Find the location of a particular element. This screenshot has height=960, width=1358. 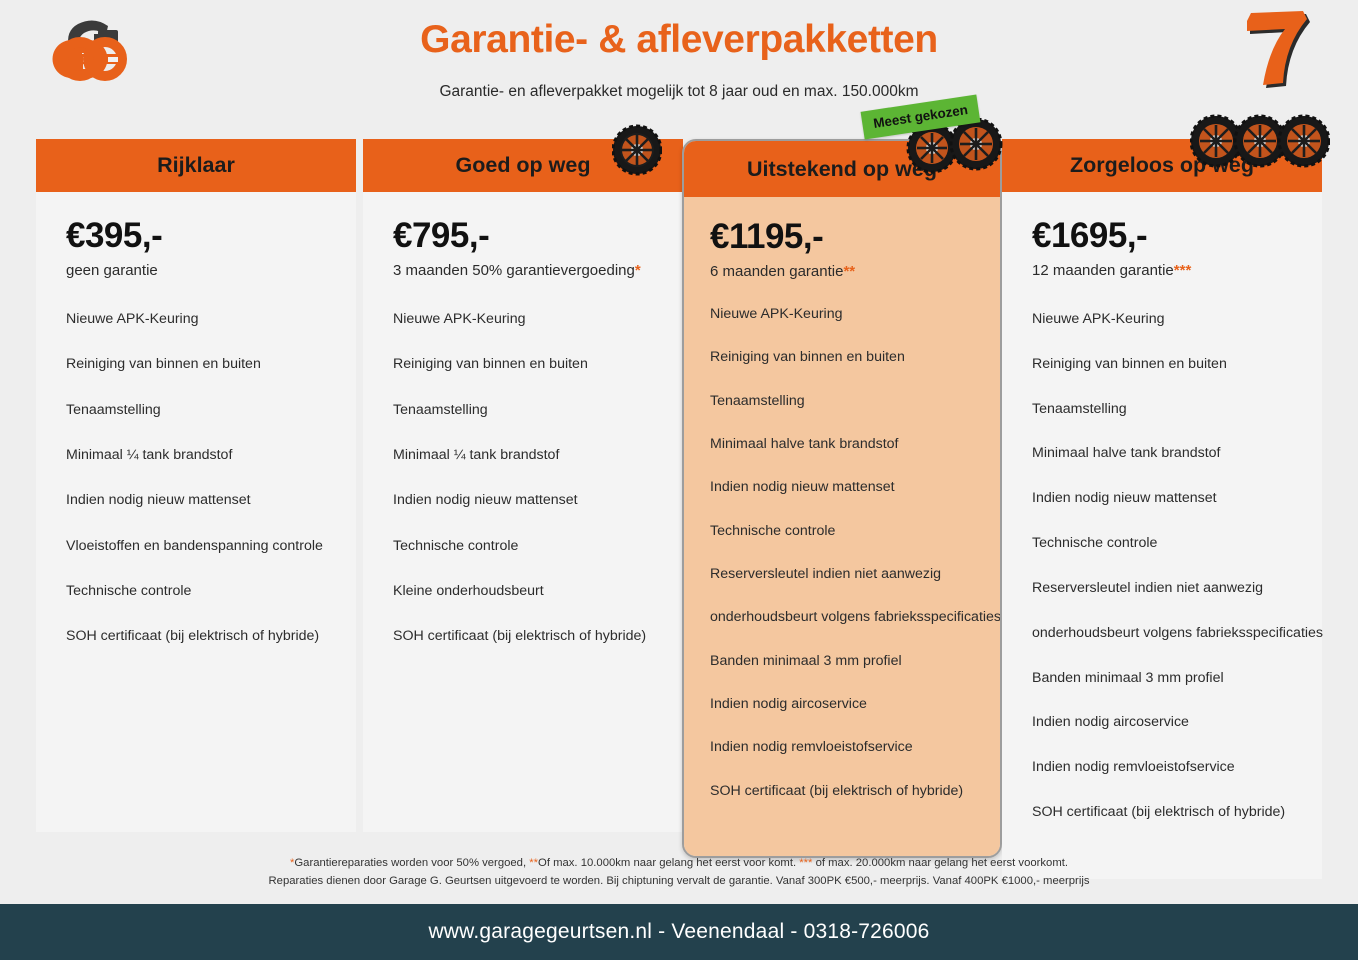

card-header: Goed op weg is located at coordinates (523, 165).